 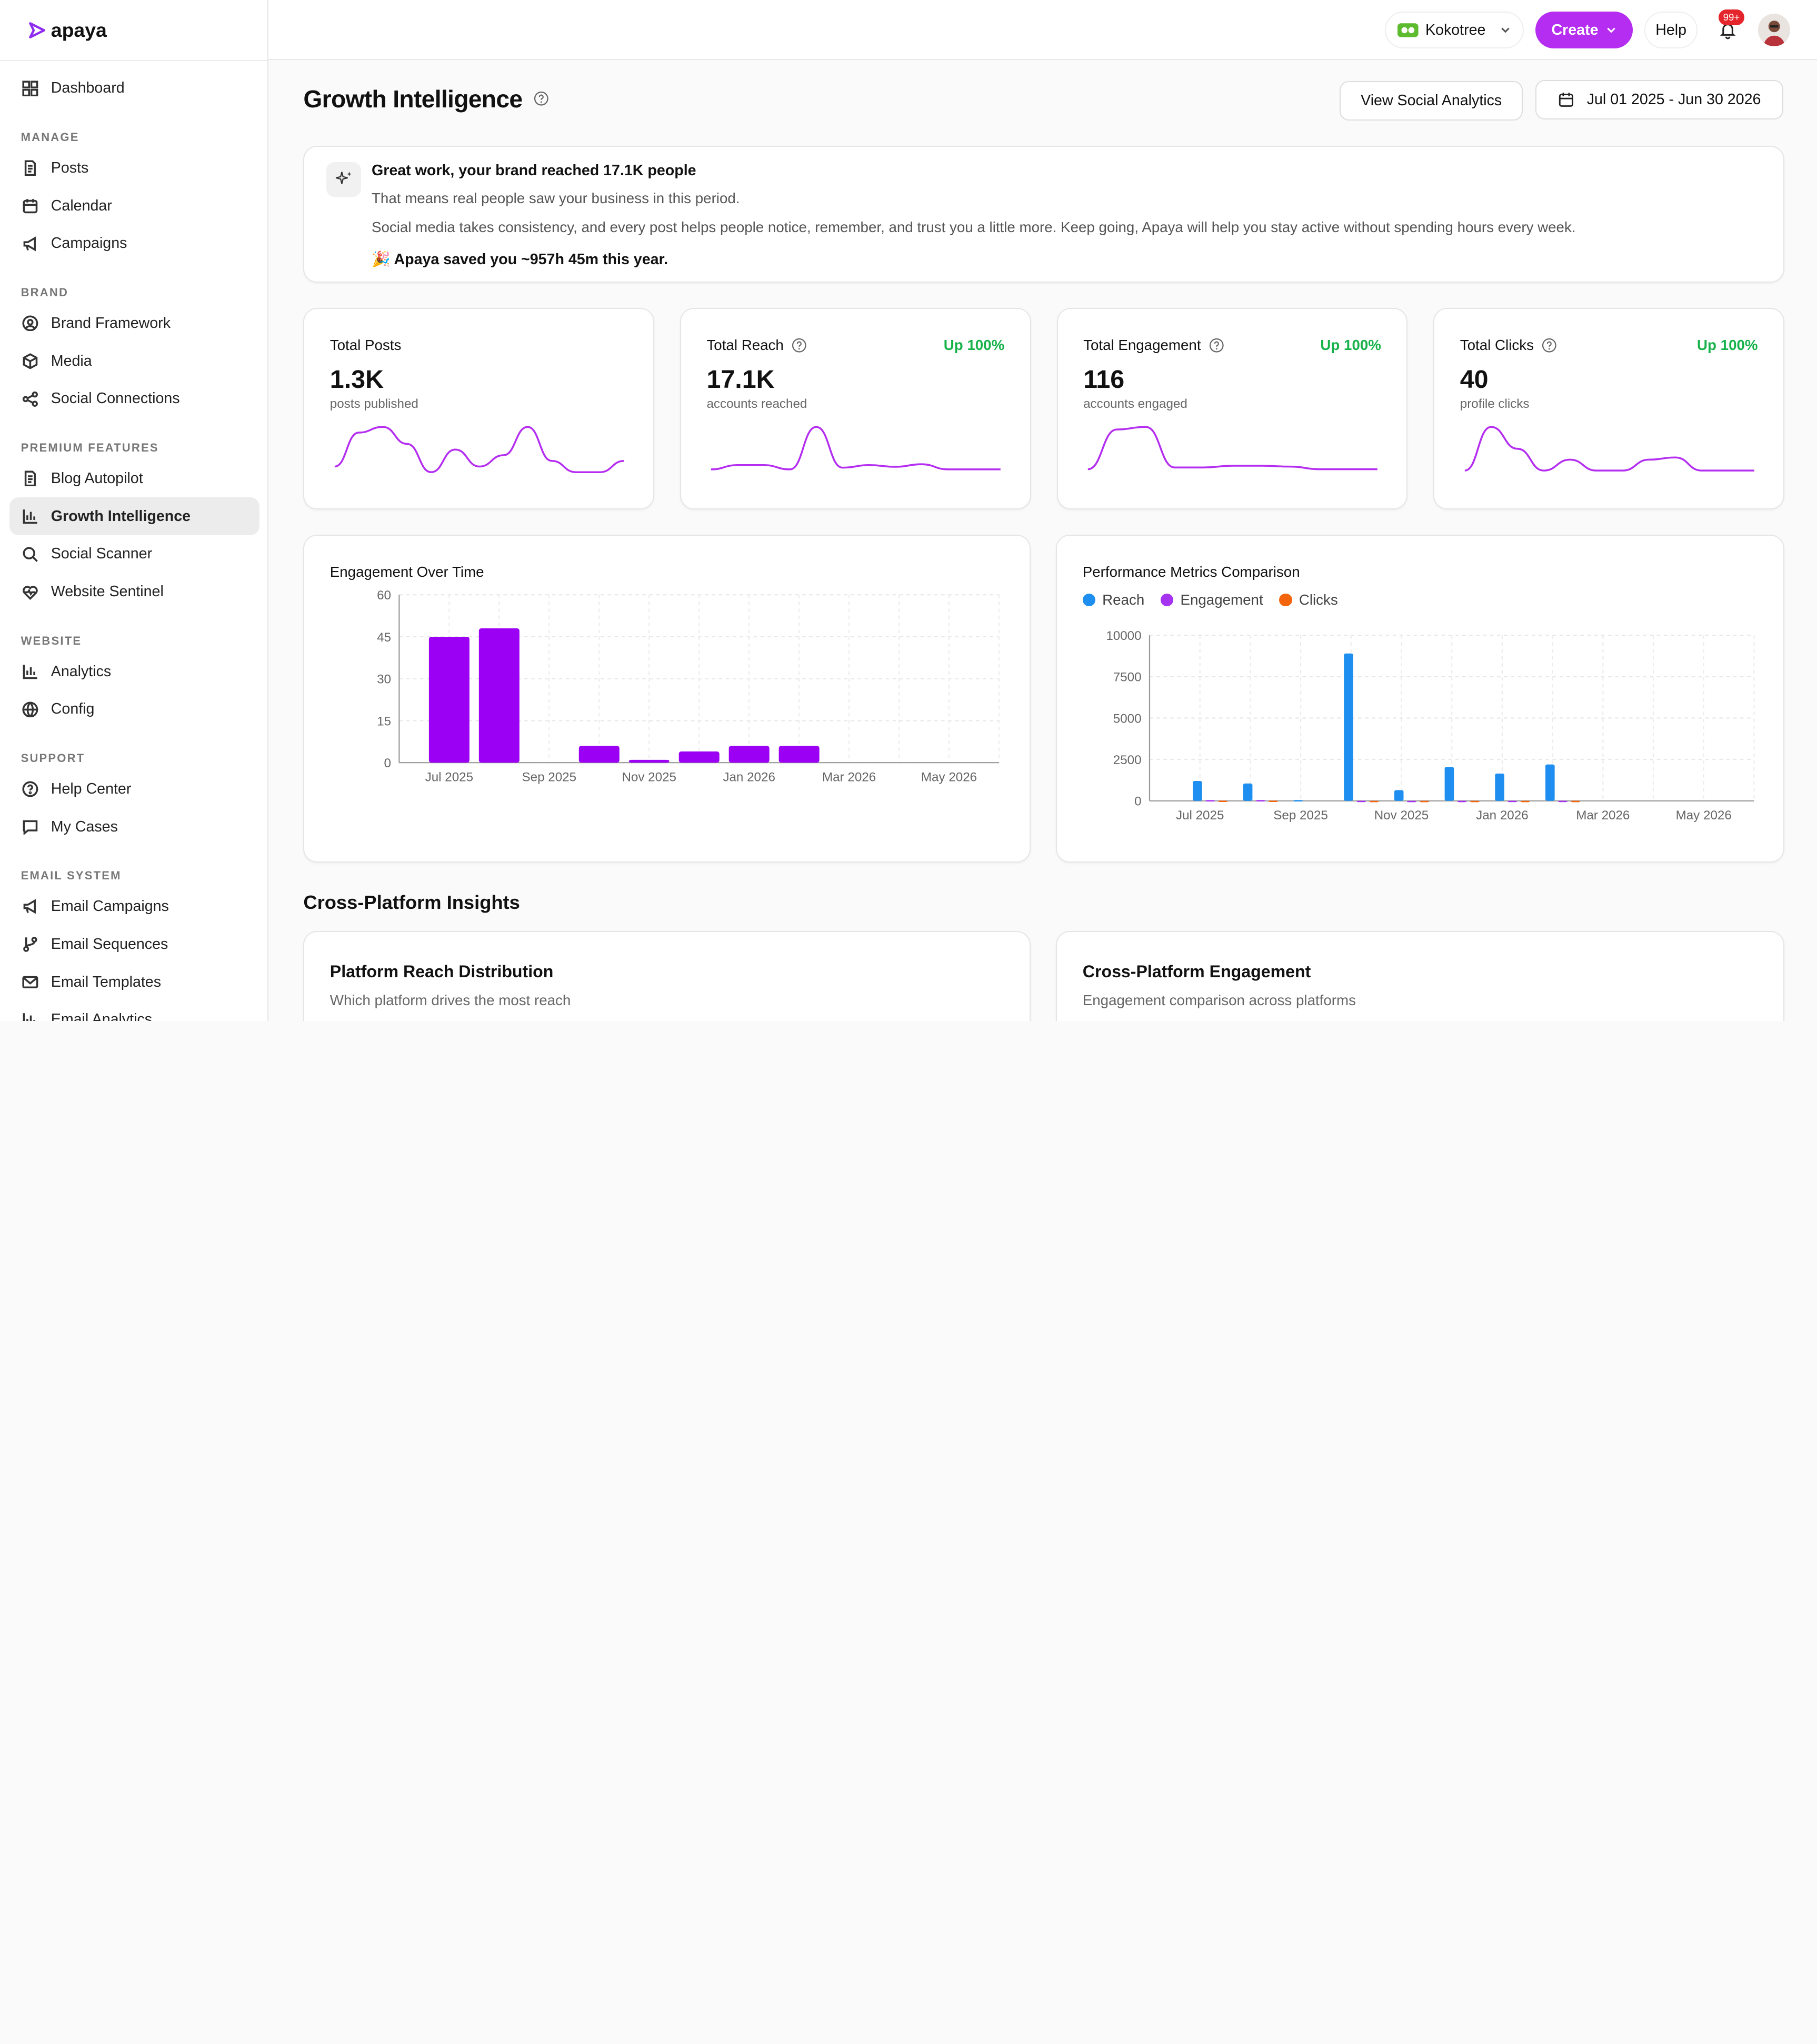 What do you see at coordinates (1399, 795) in the screenshot?
I see `bar-reach-nov-2025` at bounding box center [1399, 795].